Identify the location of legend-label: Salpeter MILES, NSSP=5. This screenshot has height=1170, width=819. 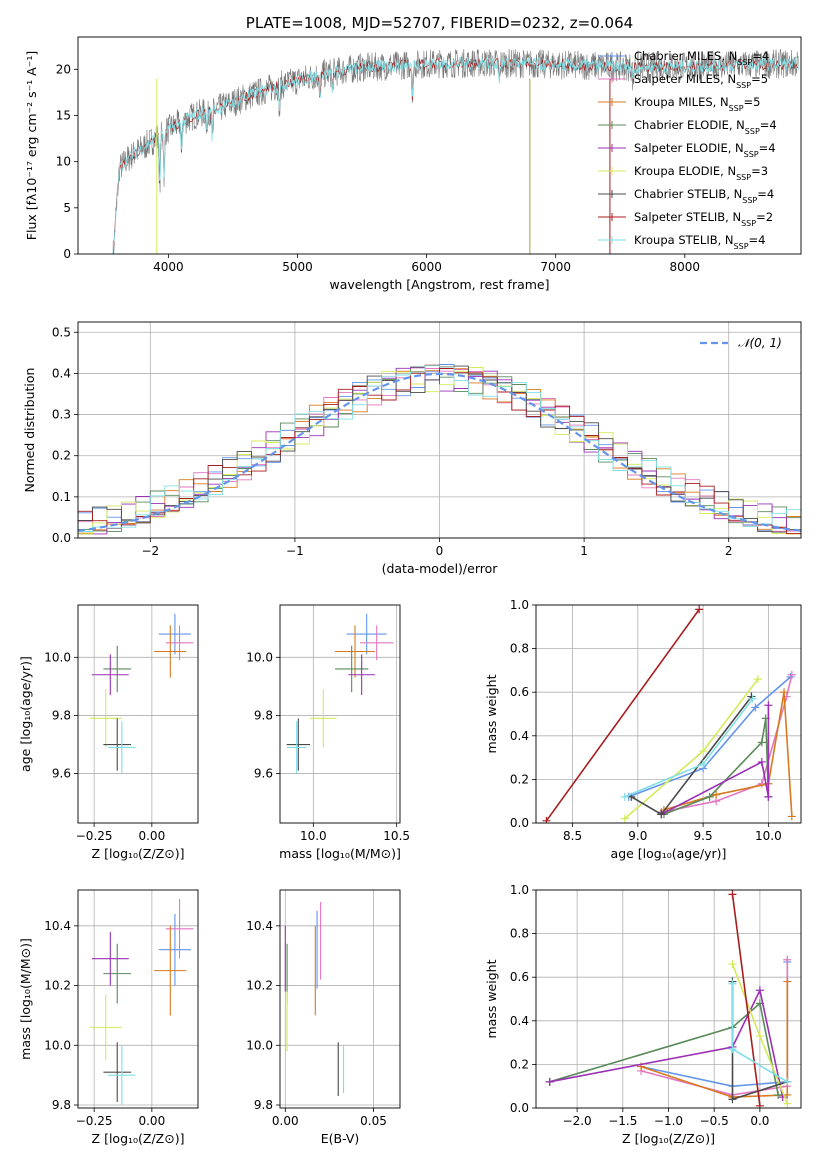
(701, 81).